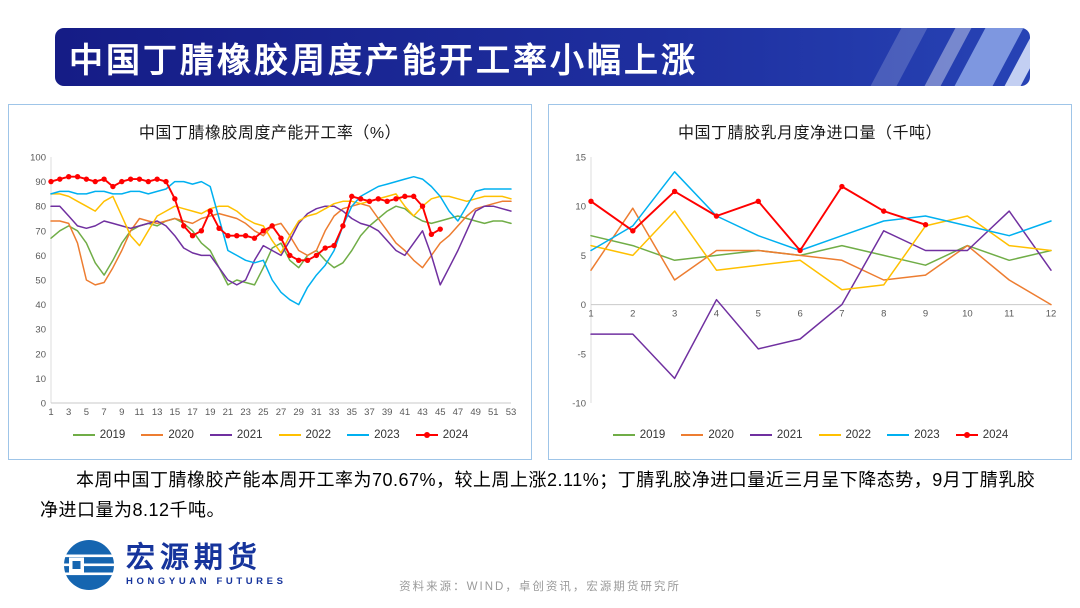  Describe the element at coordinates (89, 565) in the screenshot. I see `logo-emblem-icon` at that location.